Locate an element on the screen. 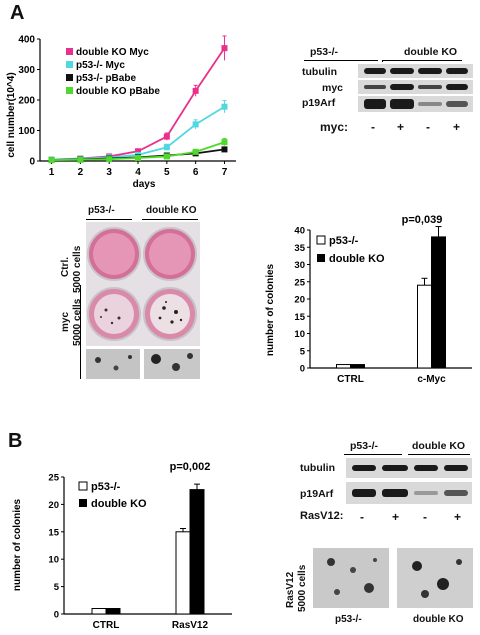  blot-b-row-tubulin: tubulin is located at coordinates (317, 468).